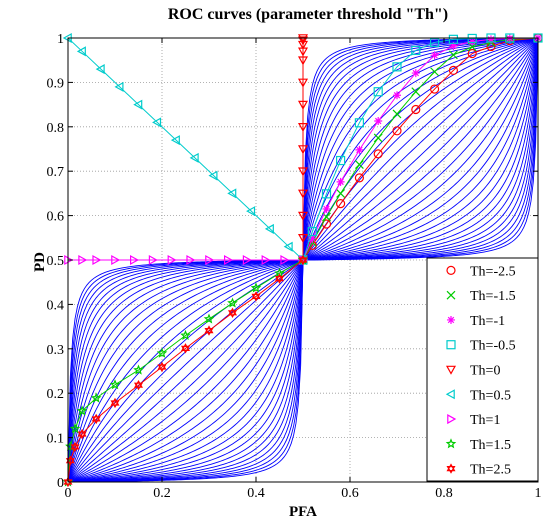 Image resolution: width=549 pixels, height=525 pixels. I want to click on legend-entry: Th=1, so click(485, 420).